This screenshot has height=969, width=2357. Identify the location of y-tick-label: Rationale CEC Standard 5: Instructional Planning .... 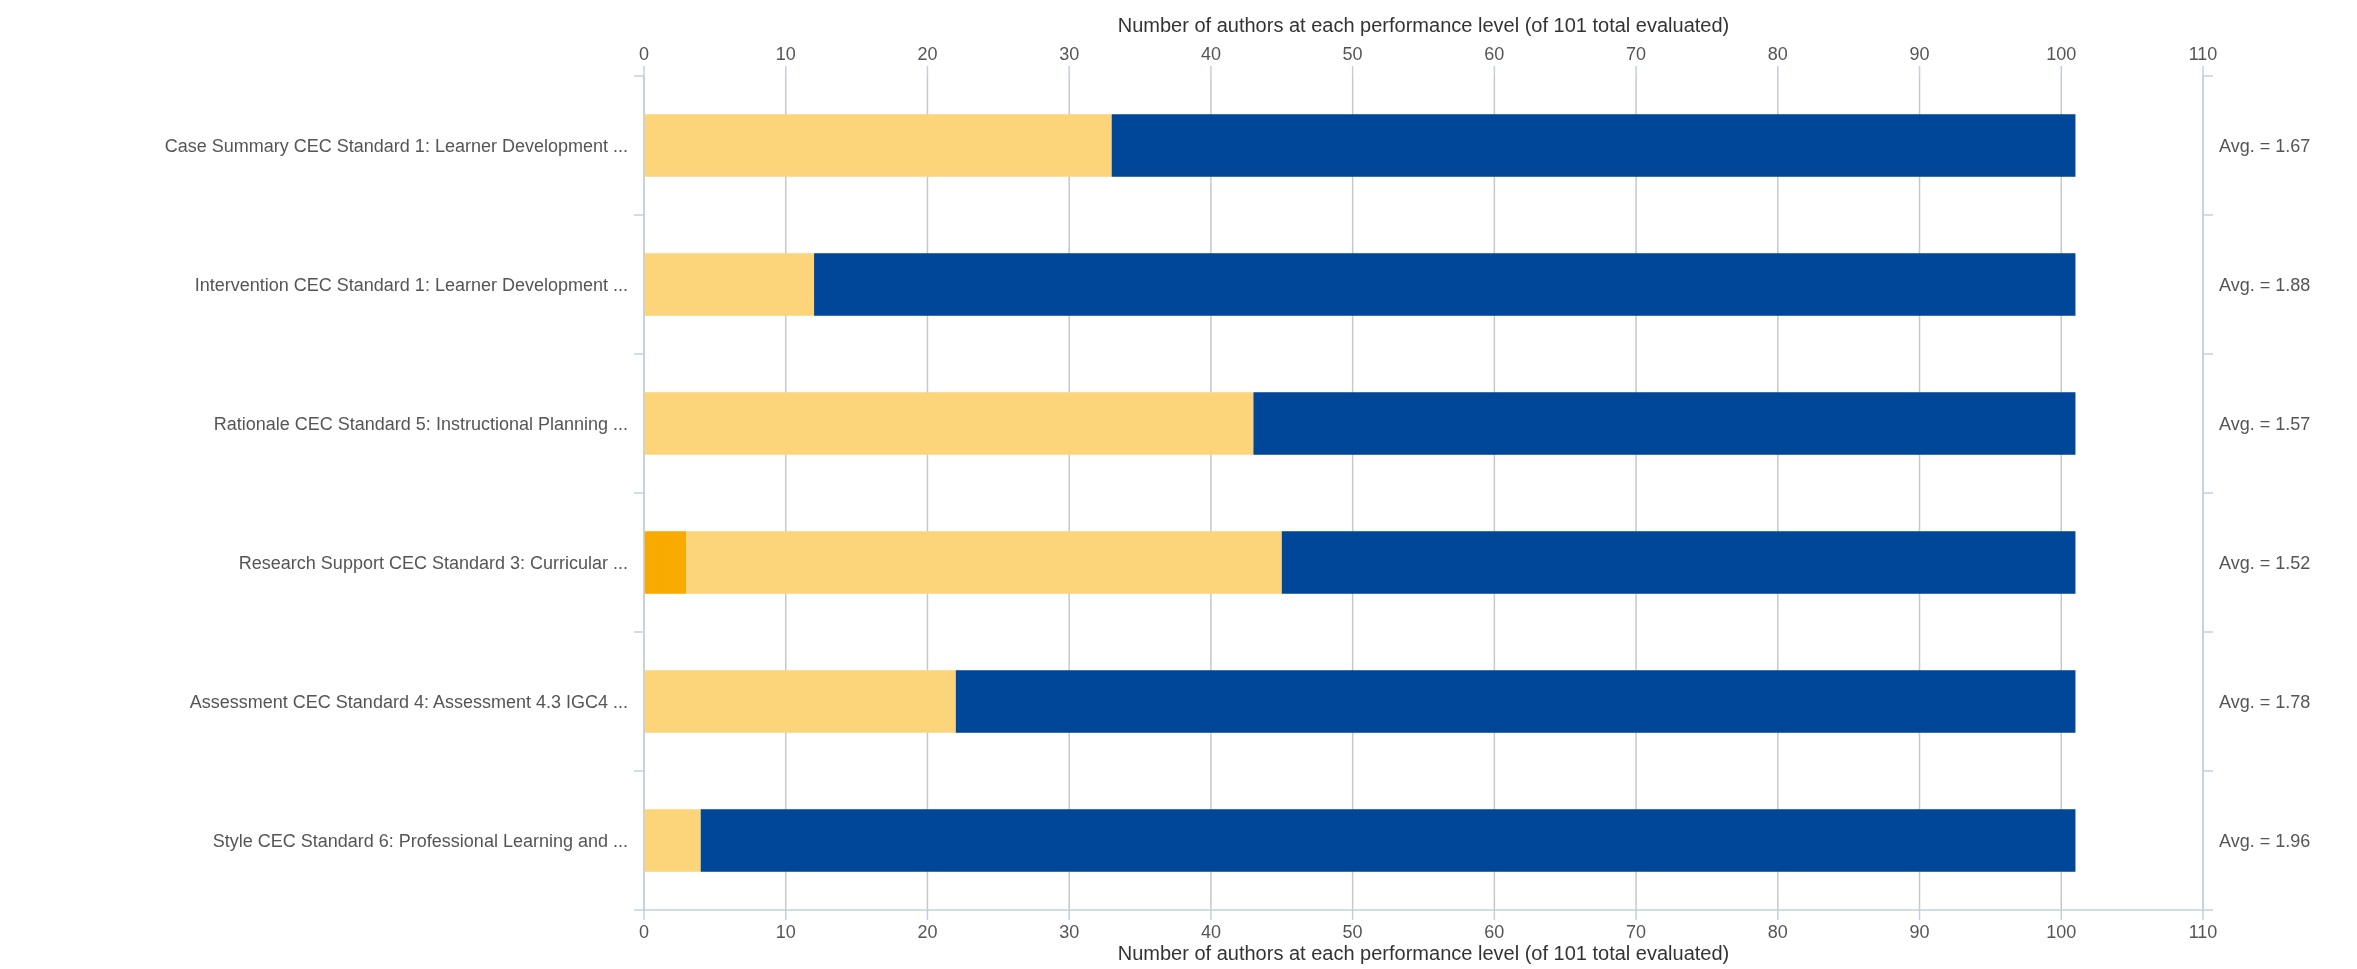
(420, 423).